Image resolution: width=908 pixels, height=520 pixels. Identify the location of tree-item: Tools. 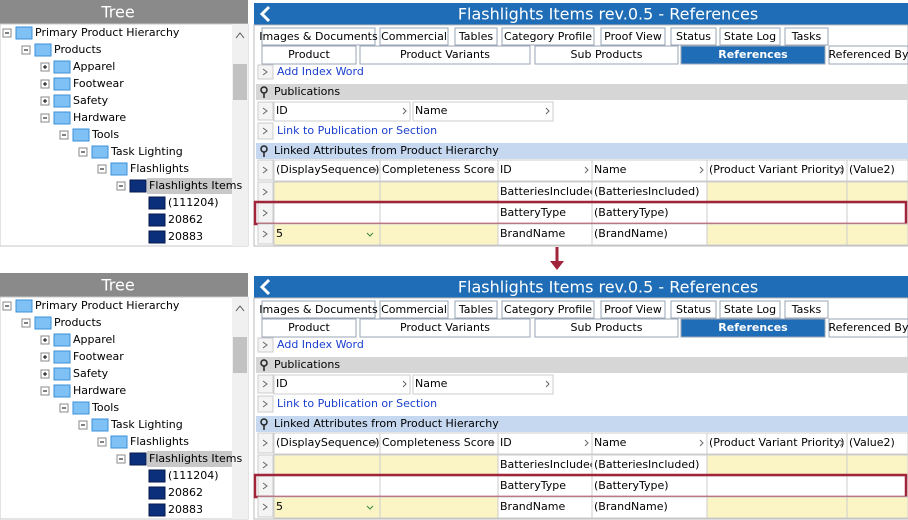
(105, 407).